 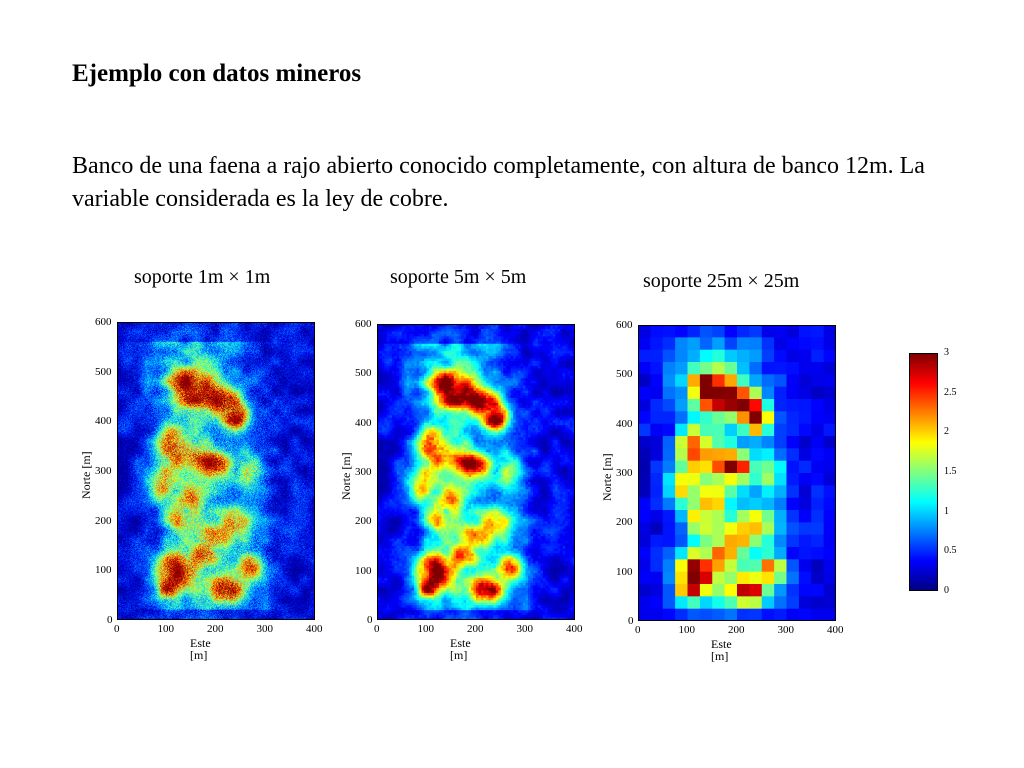 I want to click on panel-label-1m: soporte 1m × 1m, so click(x=202, y=277).